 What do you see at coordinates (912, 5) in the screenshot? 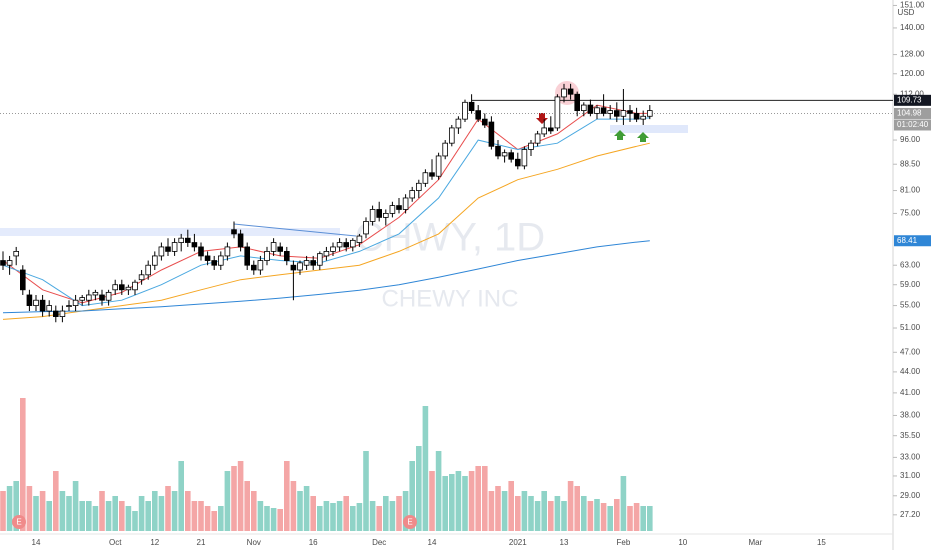
I see `y-tick-label: 151.00` at bounding box center [912, 5].